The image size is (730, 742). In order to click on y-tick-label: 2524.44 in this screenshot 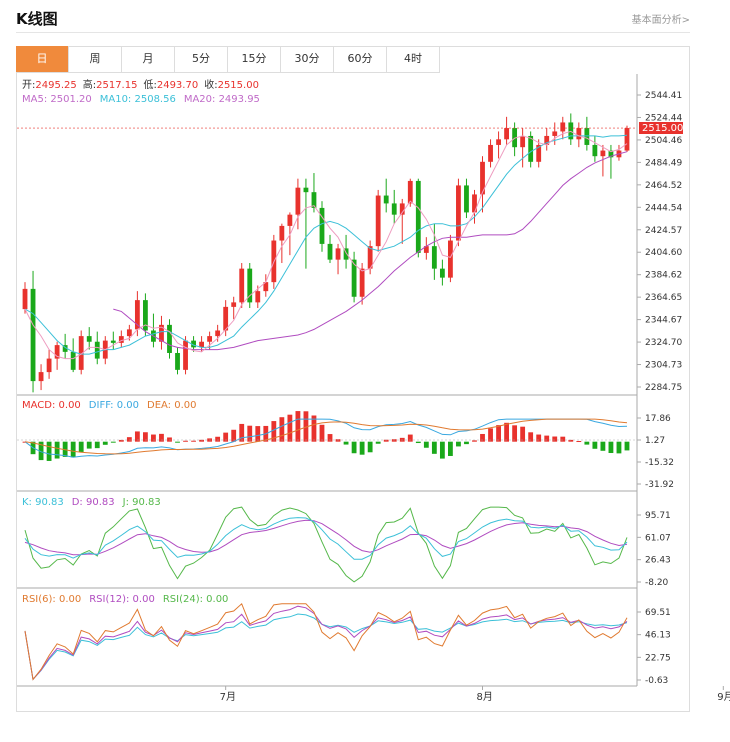, I will do `click(663, 118)`.